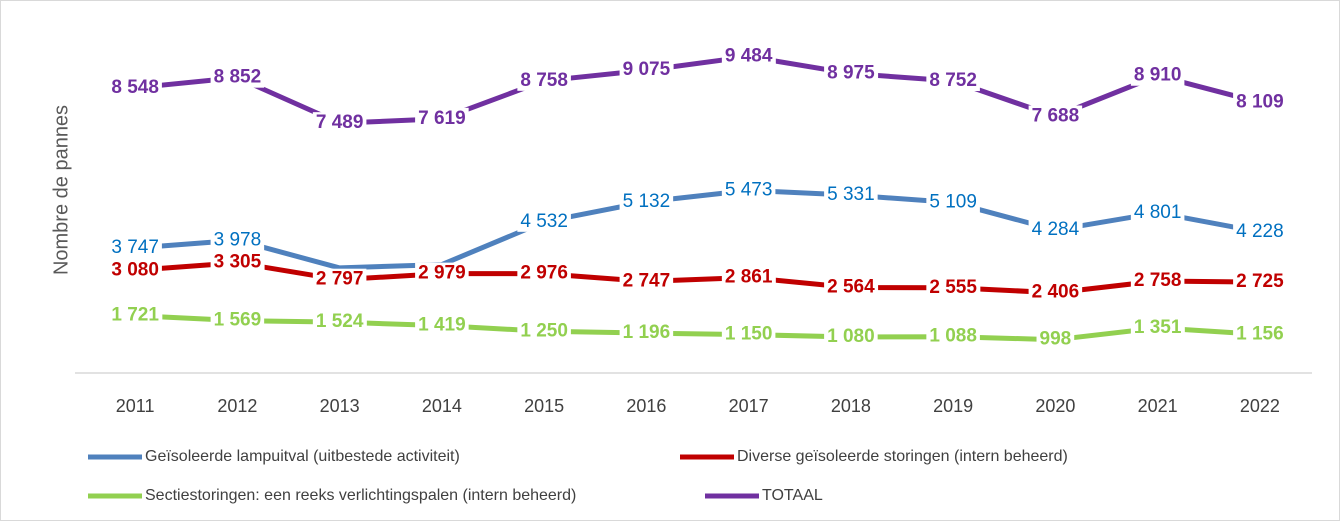  What do you see at coordinates (1055, 406) in the screenshot?
I see `x-tick-label: 2020` at bounding box center [1055, 406].